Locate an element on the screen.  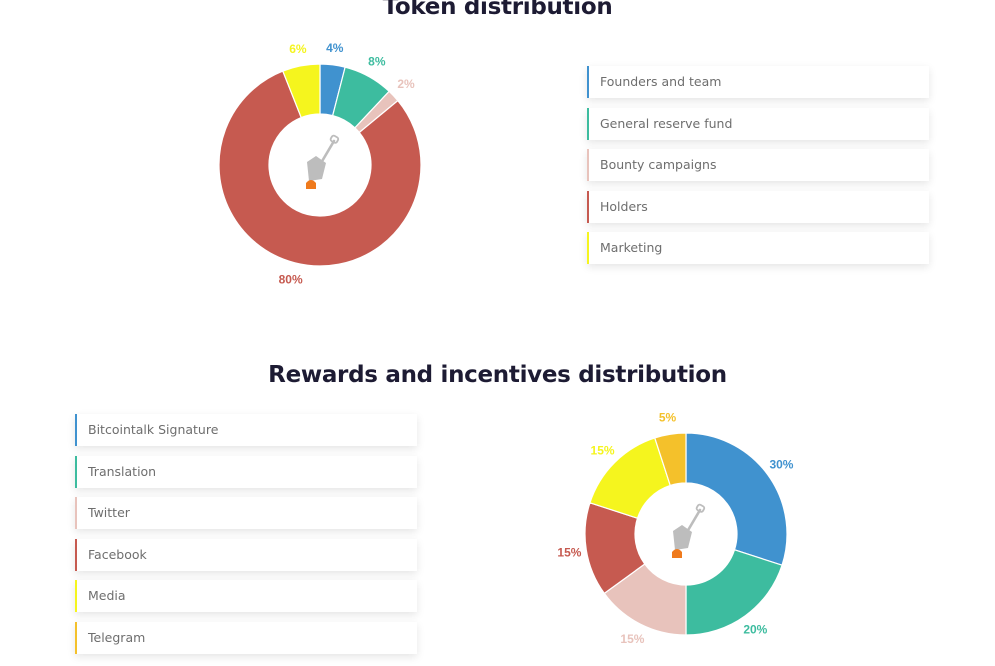
legend-label: Telegram is located at coordinates (117, 637).